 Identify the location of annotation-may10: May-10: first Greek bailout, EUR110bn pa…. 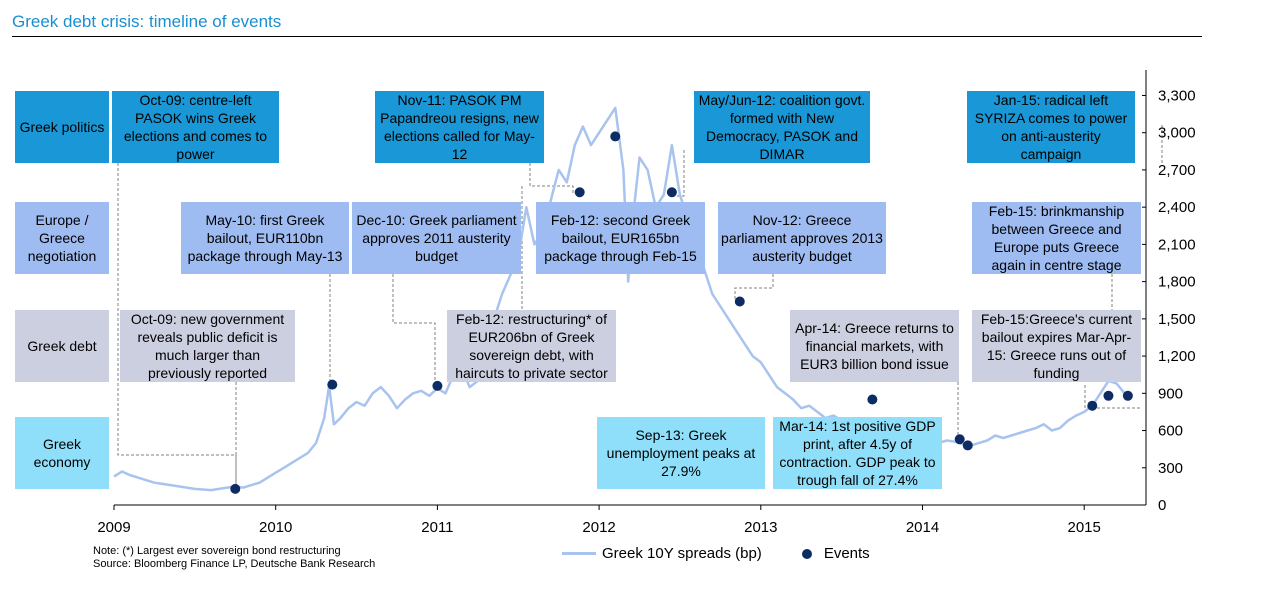
(265, 238).